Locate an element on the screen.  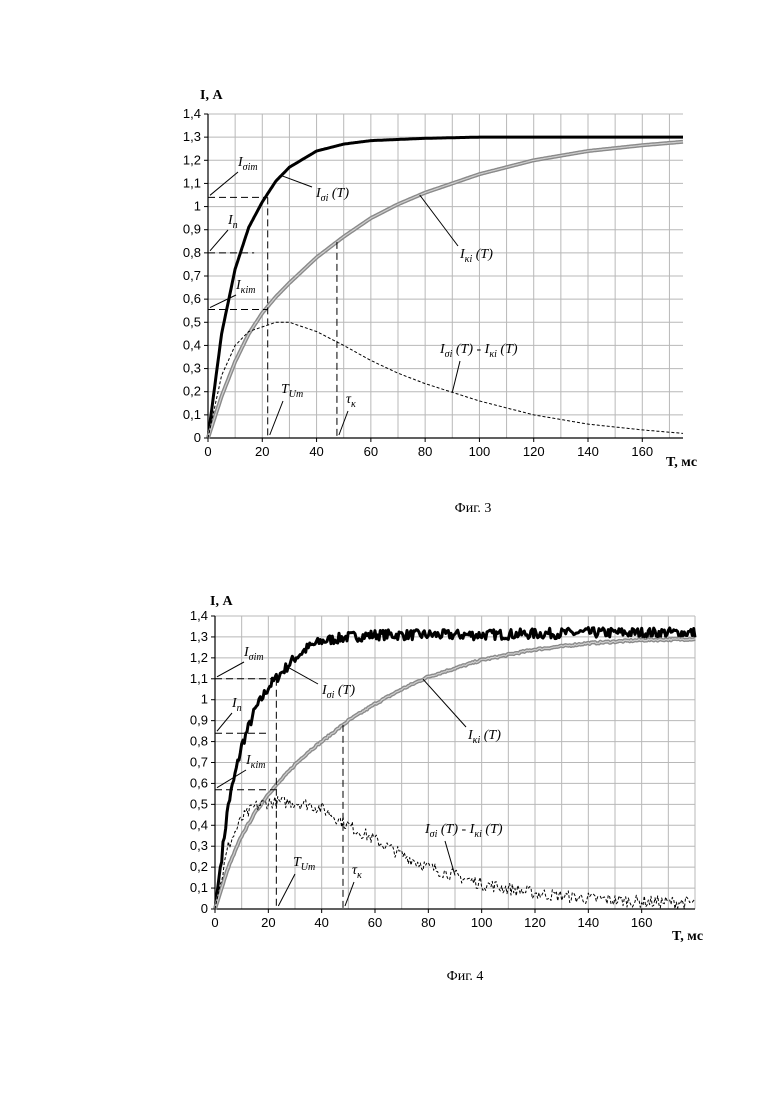
label-curve-s: Iσi (T) is located at coordinates (338, 692).